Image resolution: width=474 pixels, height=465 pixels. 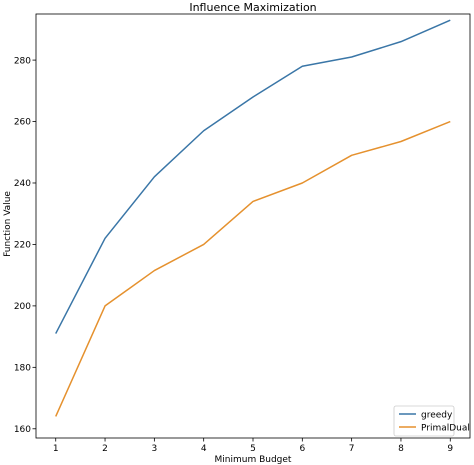 What do you see at coordinates (22, 246) in the screenshot?
I see `y-tick-label: 220` at bounding box center [22, 246].